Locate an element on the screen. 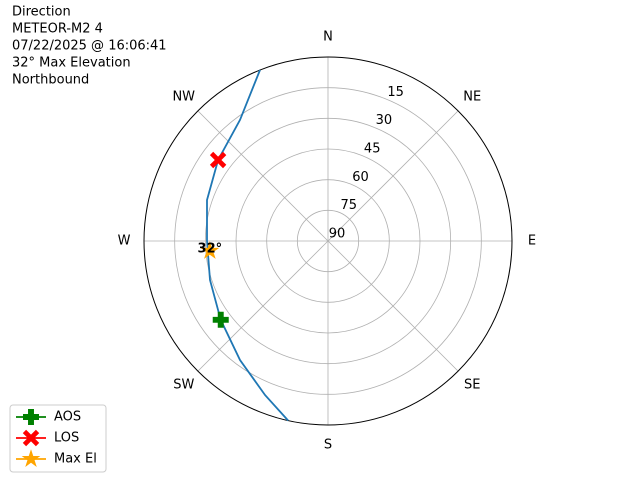 The image size is (640, 480). r-tick-label: 75 is located at coordinates (348, 205).